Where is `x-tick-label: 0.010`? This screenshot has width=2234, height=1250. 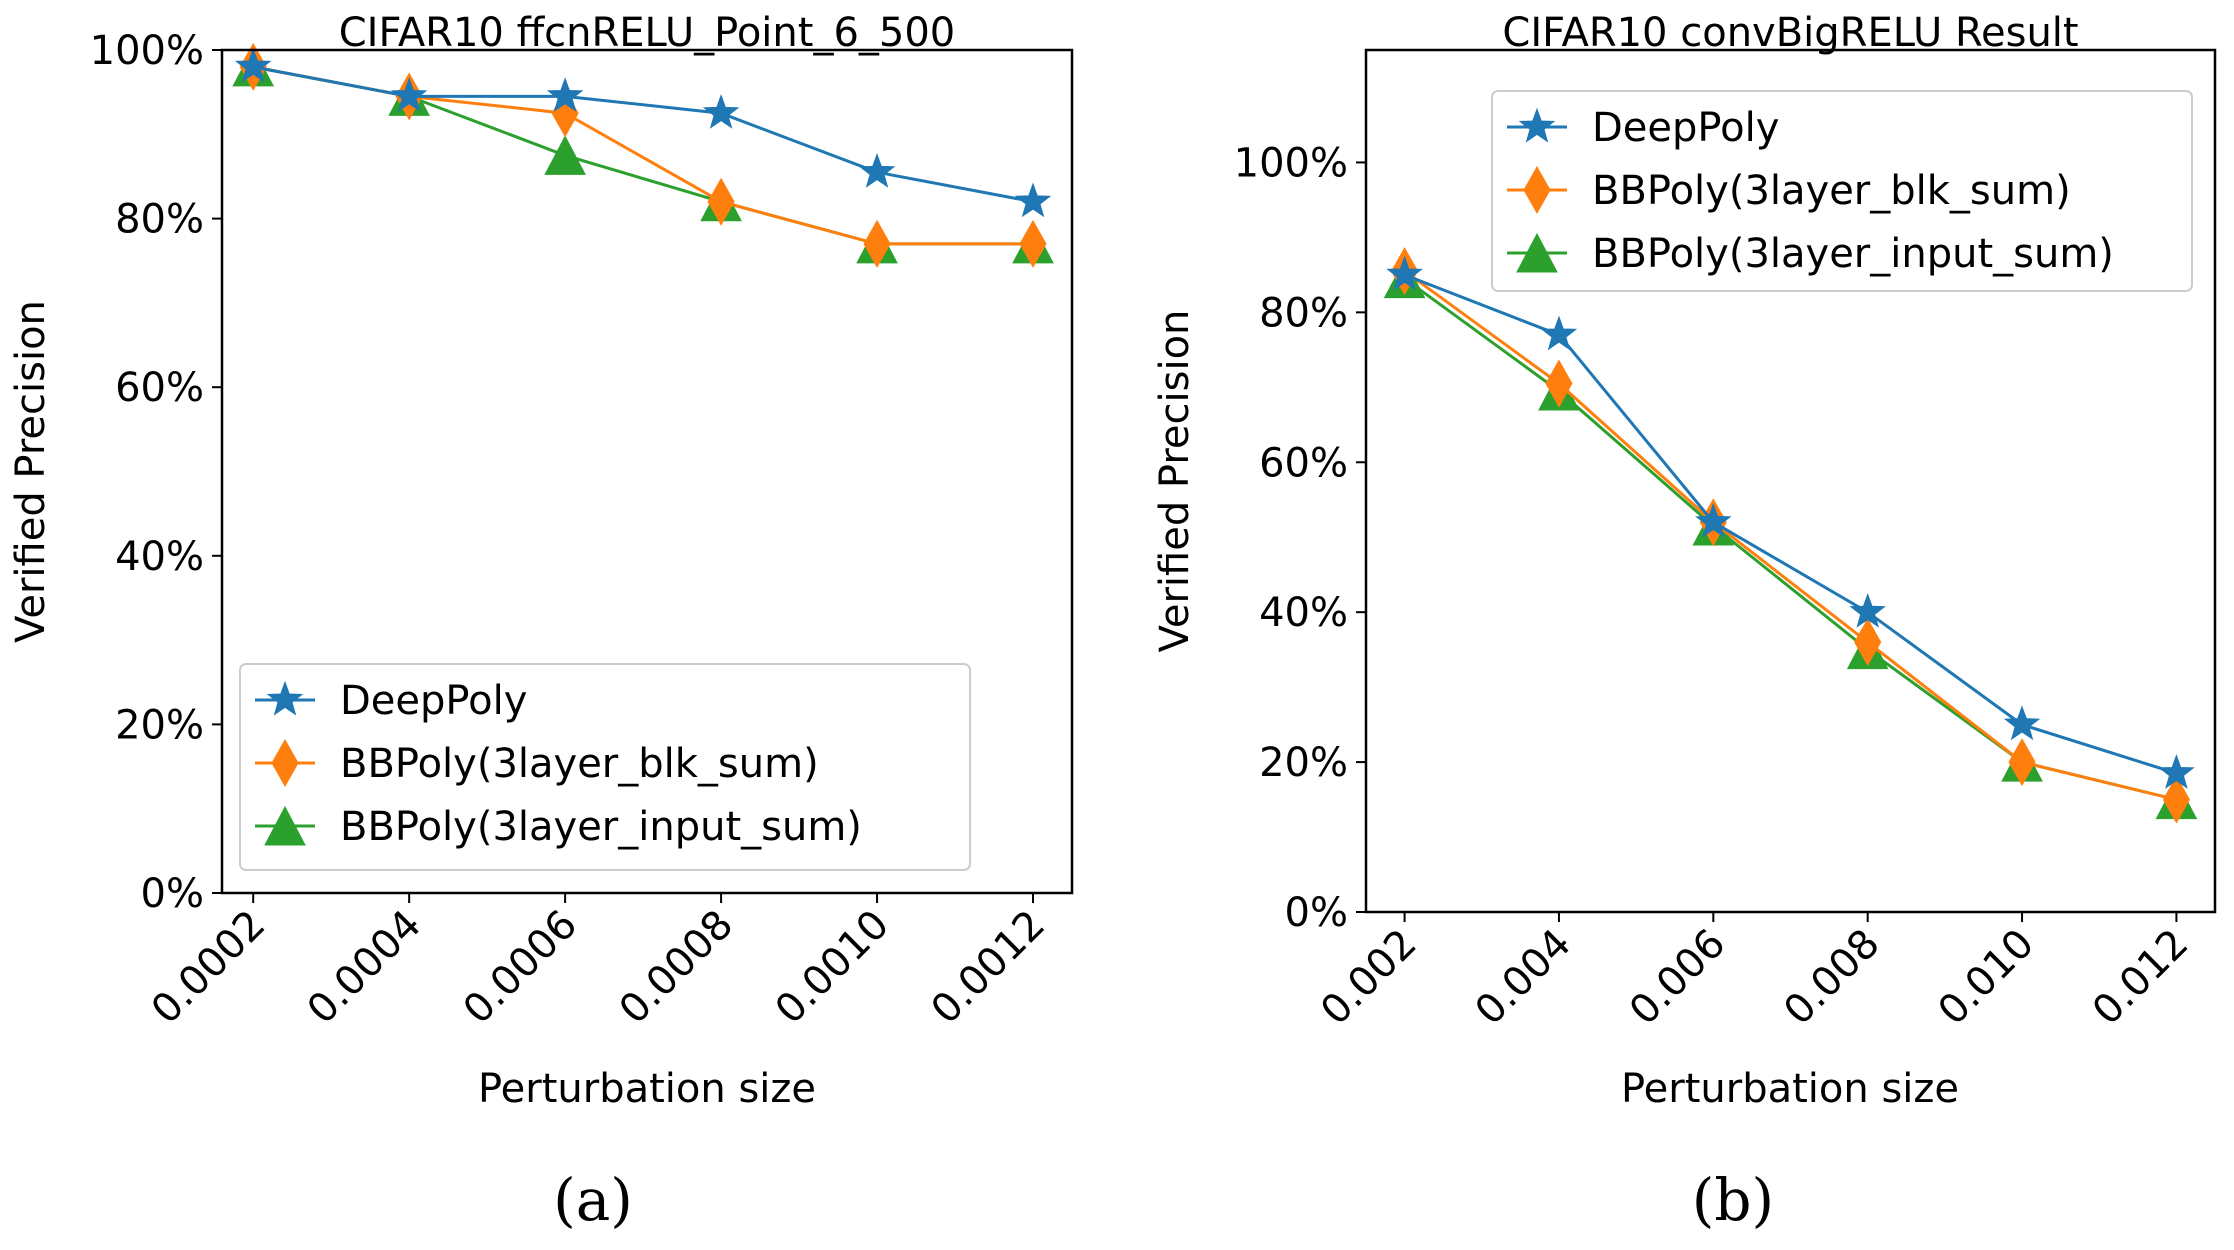
x-tick-label: 0.010 is located at coordinates (1987, 978).